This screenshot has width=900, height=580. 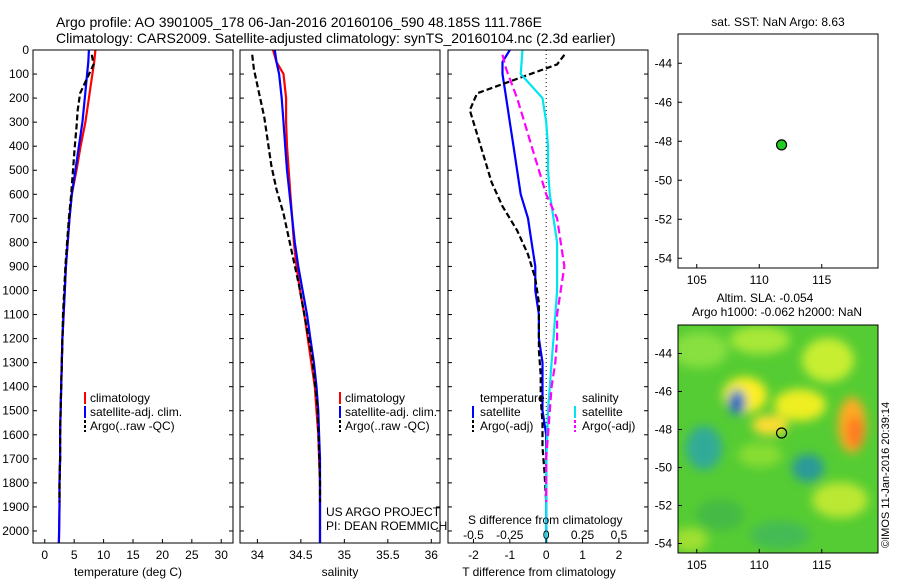 I want to click on series-line-climatology, so click(x=296, y=296).